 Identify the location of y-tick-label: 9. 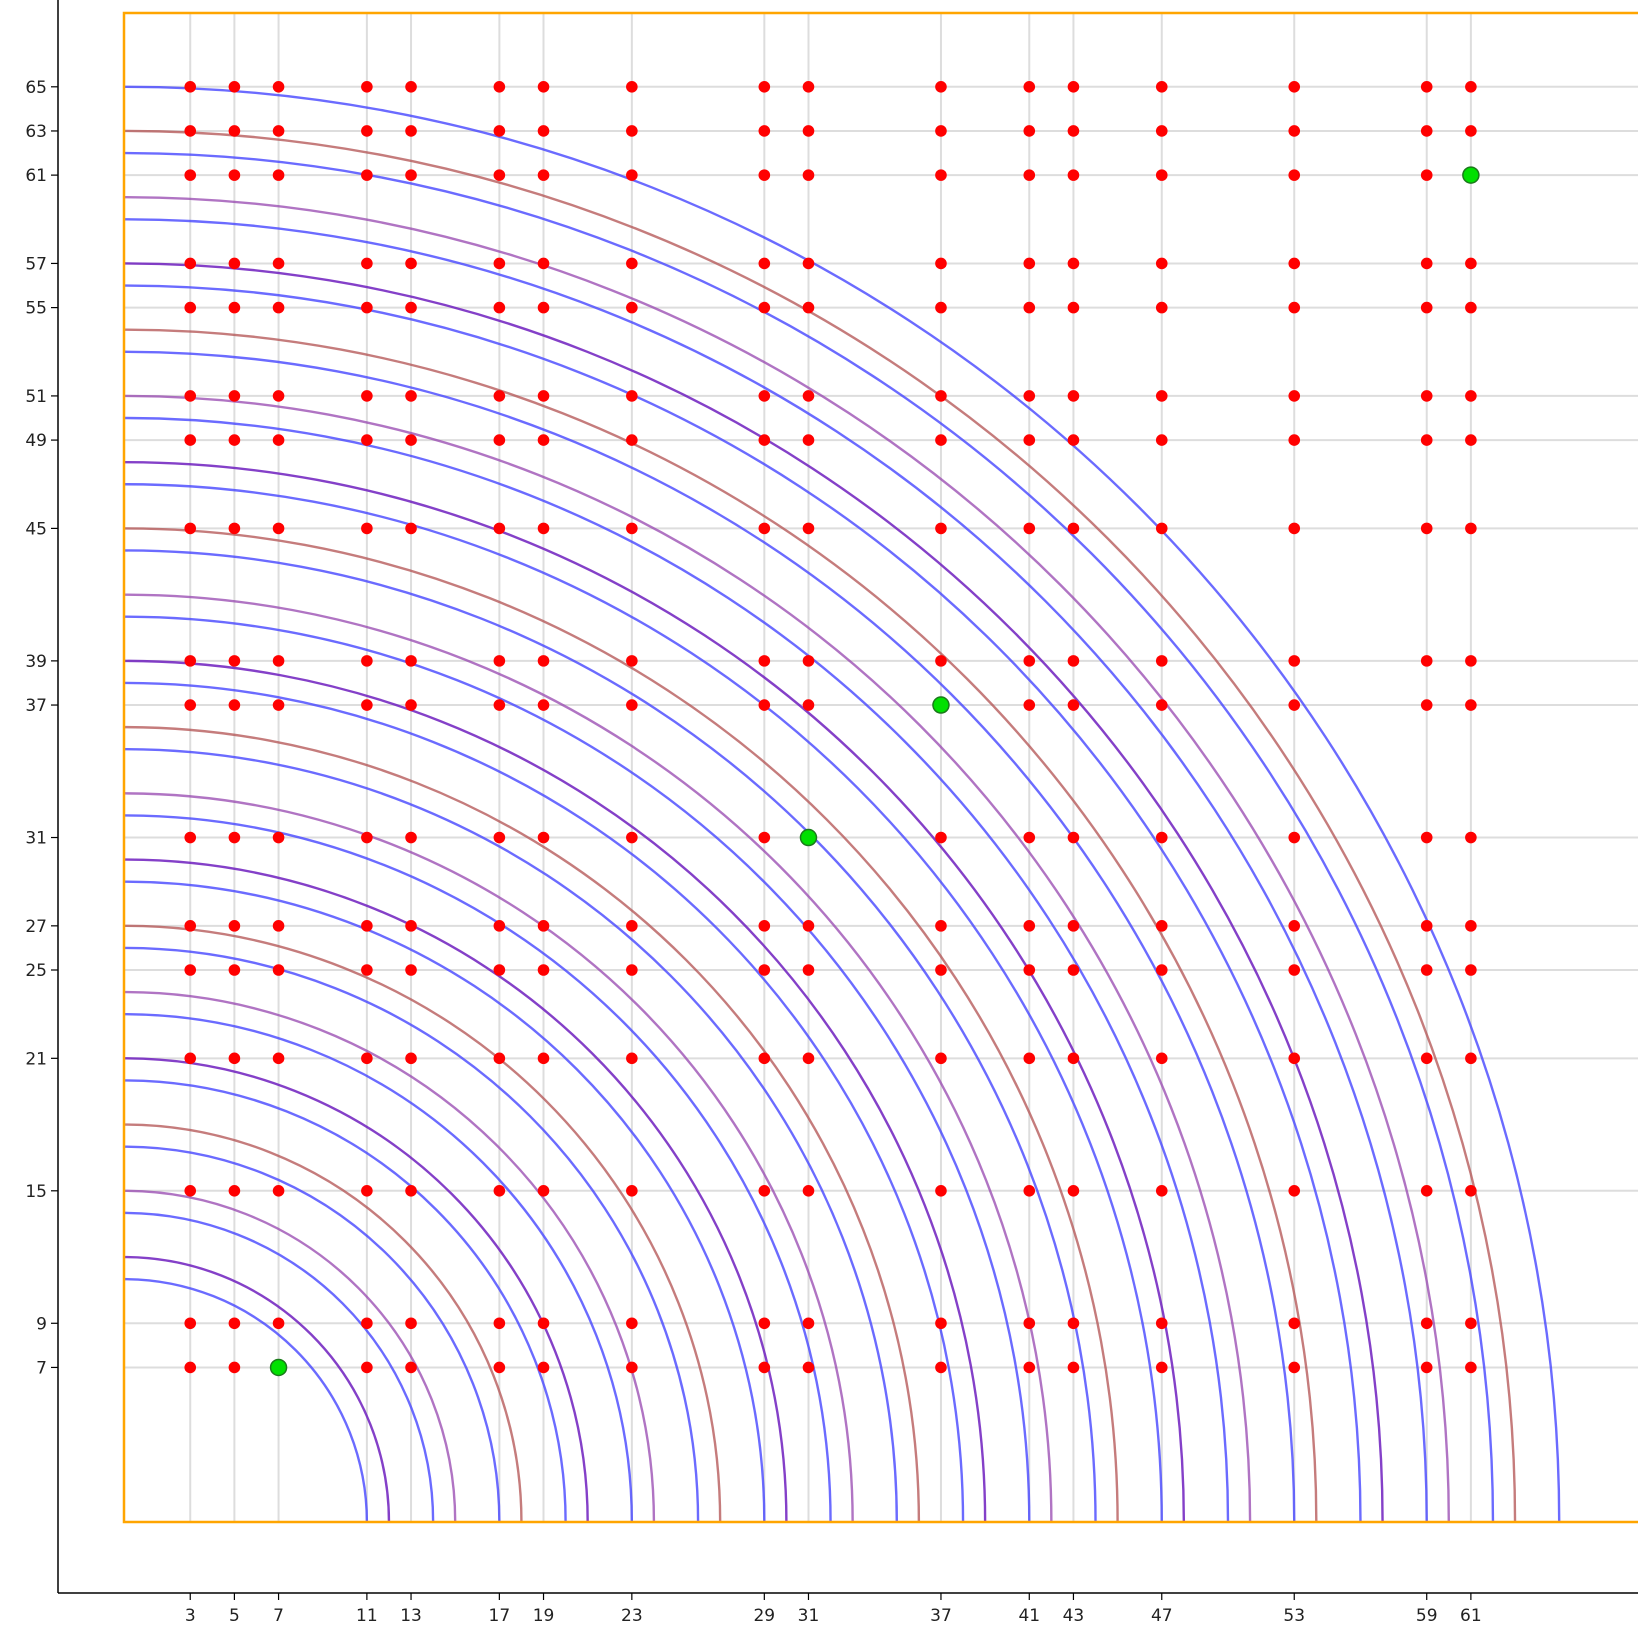
(41, 1324).